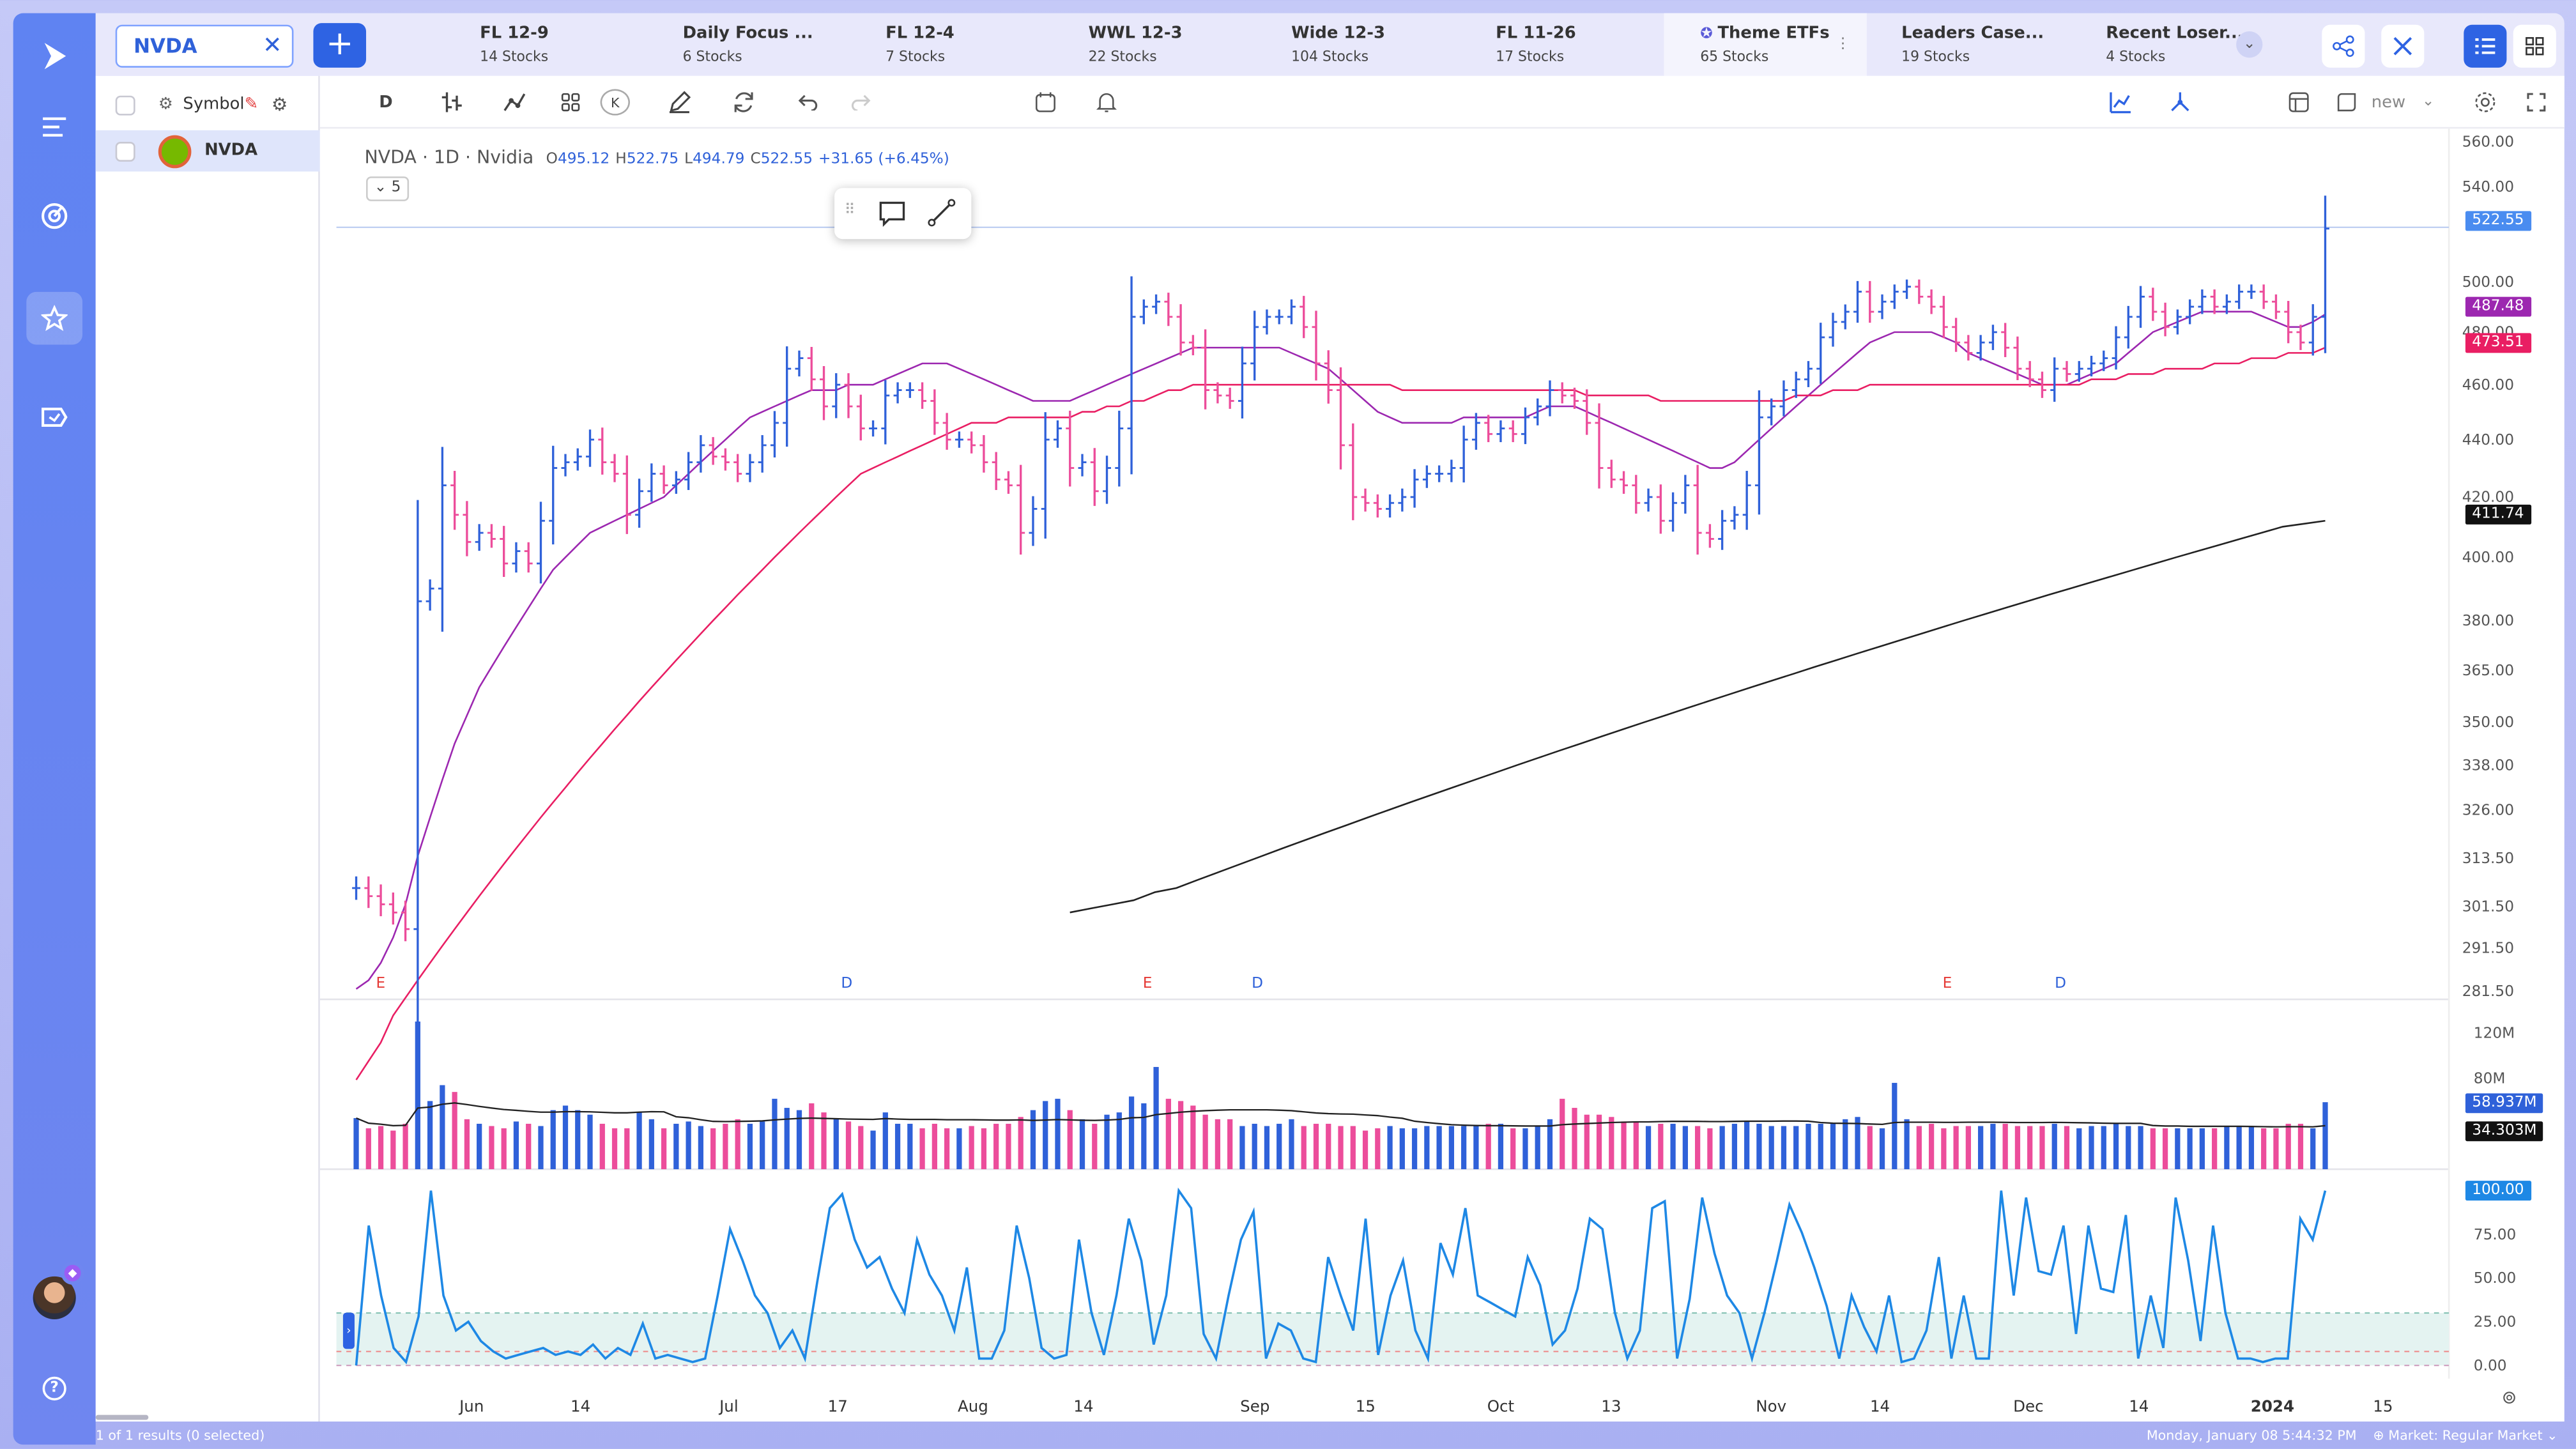 The height and width of the screenshot is (1449, 2576). I want to click on help-icon: ?, so click(54, 1388).